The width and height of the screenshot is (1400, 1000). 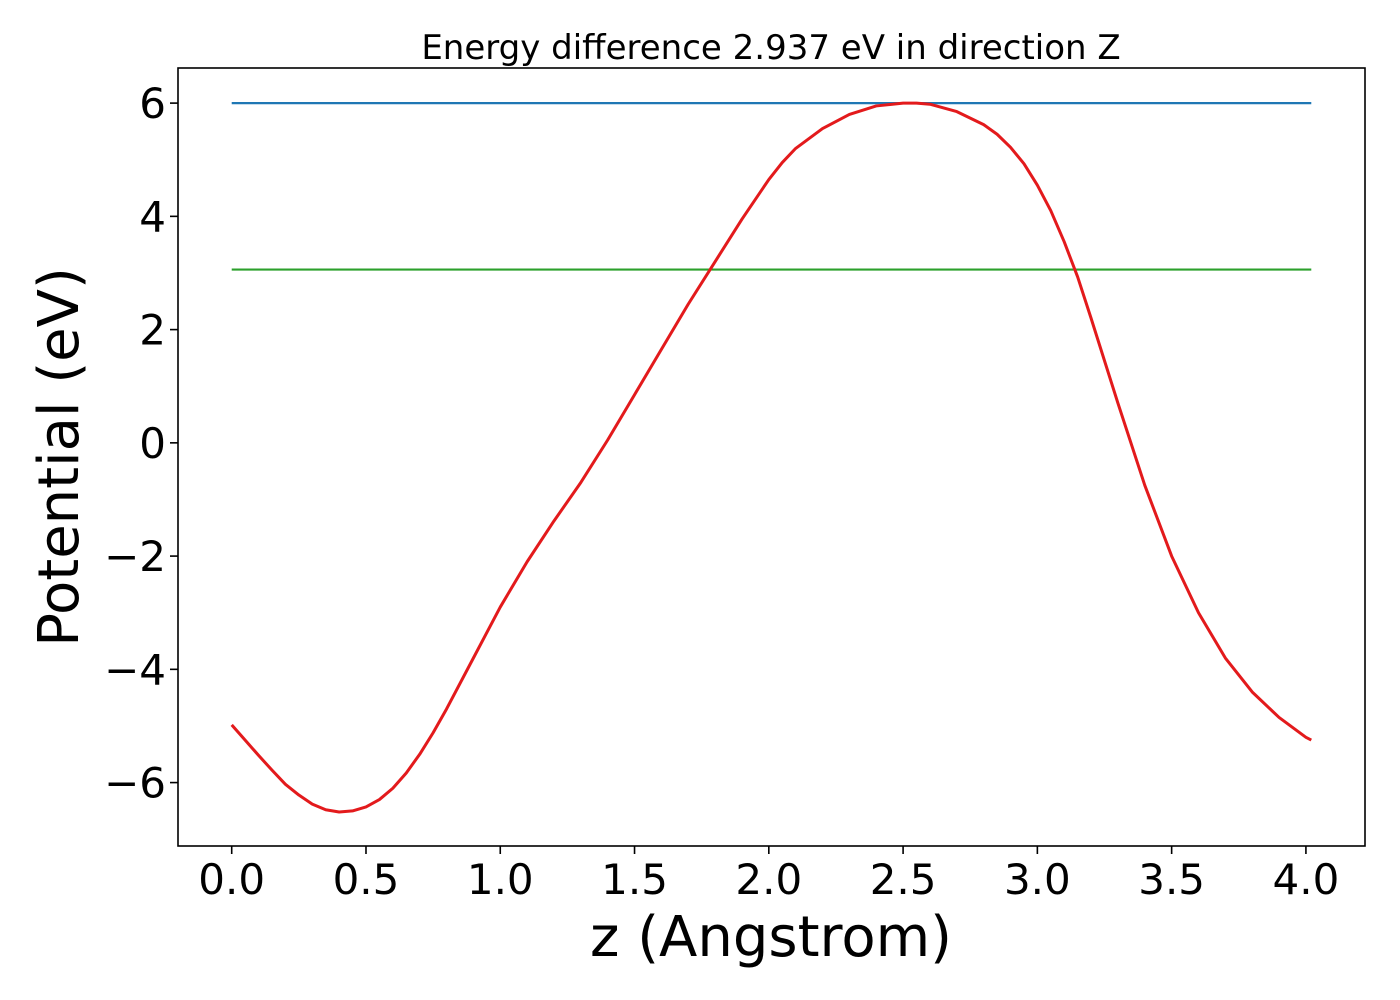 What do you see at coordinates (500, 879) in the screenshot?
I see `x-tick-label: 1.0` at bounding box center [500, 879].